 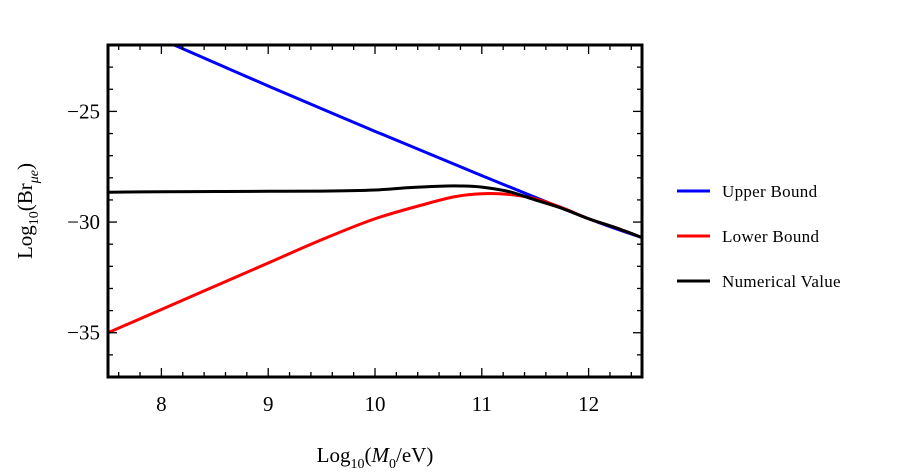 What do you see at coordinates (770, 191) in the screenshot?
I see `legend-label: Upper Bound` at bounding box center [770, 191].